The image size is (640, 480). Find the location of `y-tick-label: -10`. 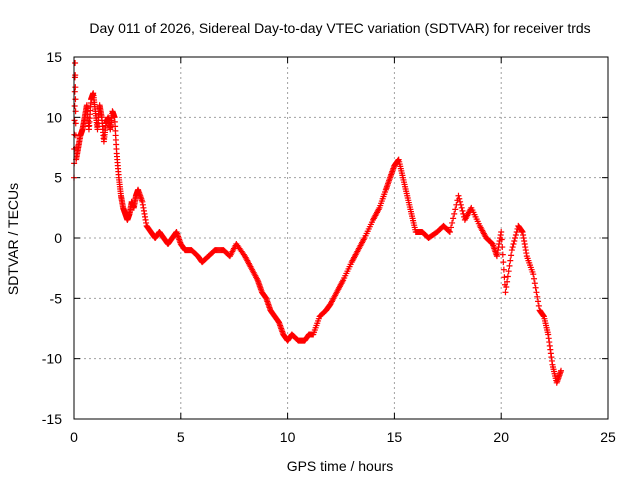

y-tick-label: -10 is located at coordinates (52, 359).